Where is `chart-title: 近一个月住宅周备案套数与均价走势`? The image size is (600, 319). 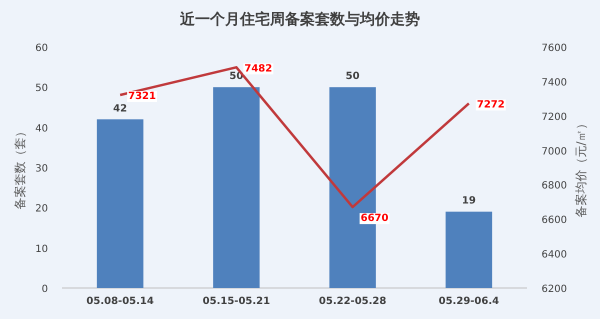
chart-title: 近一个月住宅周备案套数与均价走势 is located at coordinates (299, 19).